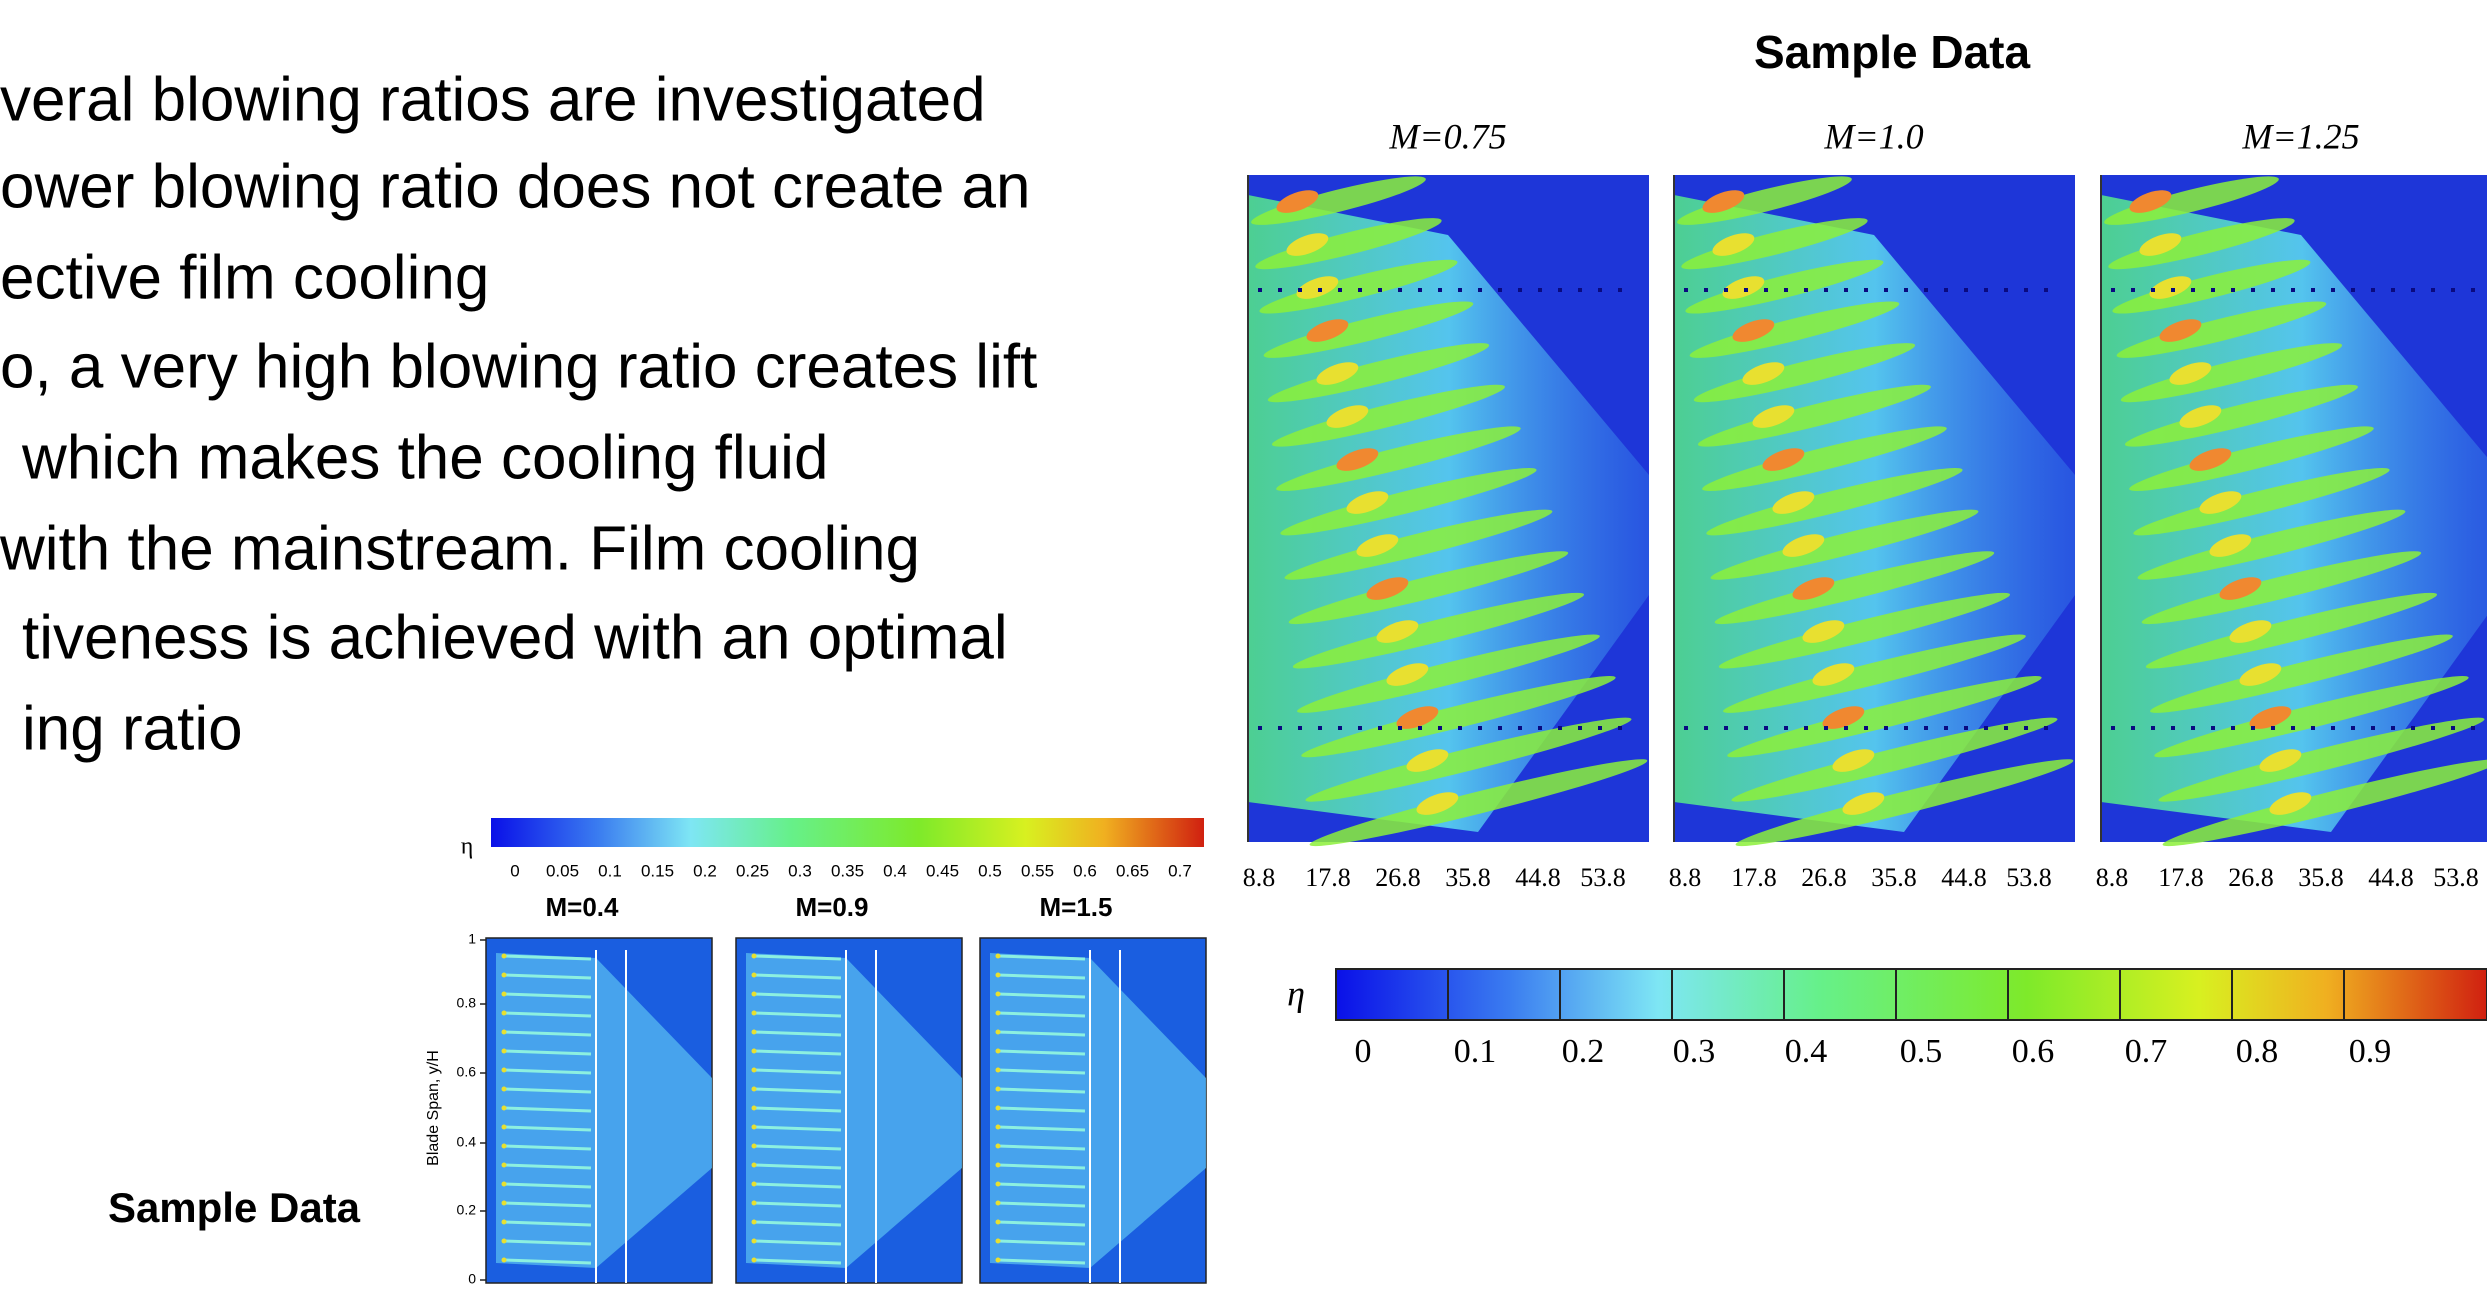 The width and height of the screenshot is (2487, 1293). What do you see at coordinates (1892, 52) in the screenshot?
I see `figure-title: Sample Data` at bounding box center [1892, 52].